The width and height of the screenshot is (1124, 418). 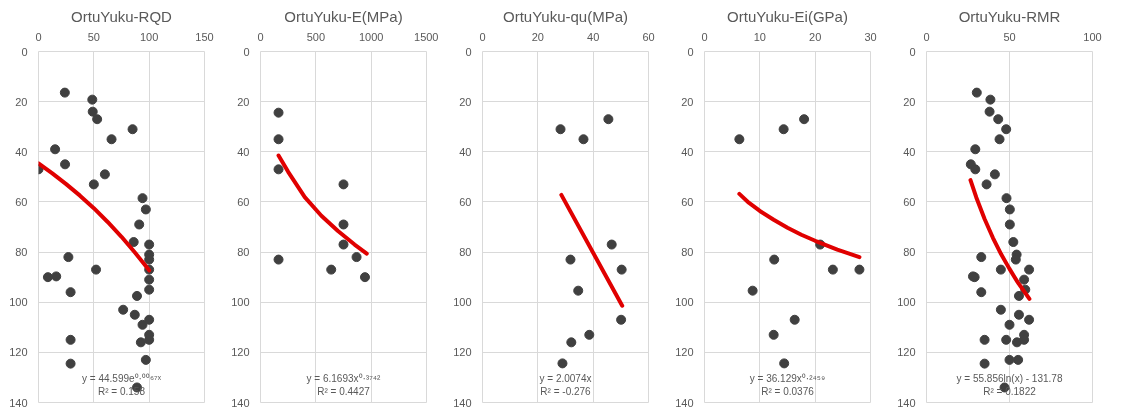 What do you see at coordinates (343, 16) in the screenshot?
I see `chart-title: OrtuYuku-E(MPa)` at bounding box center [343, 16].